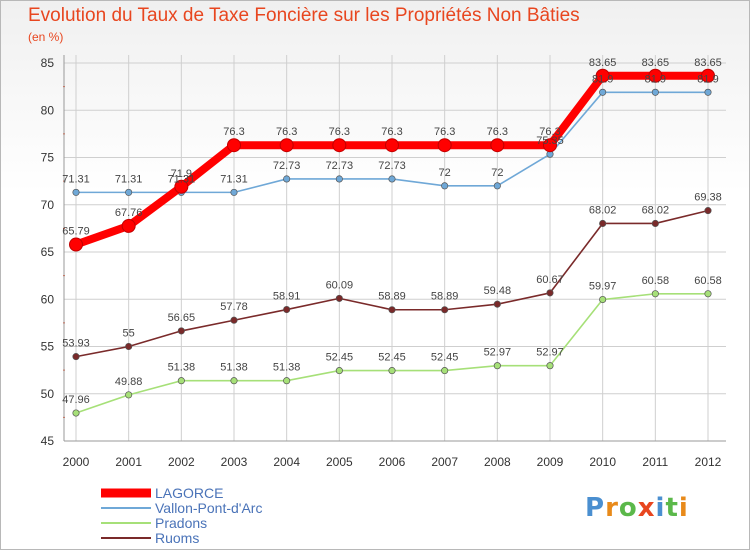 This screenshot has height=550, width=750. Describe the element at coordinates (48, 252) in the screenshot. I see `y-tick-label: 65` at that location.